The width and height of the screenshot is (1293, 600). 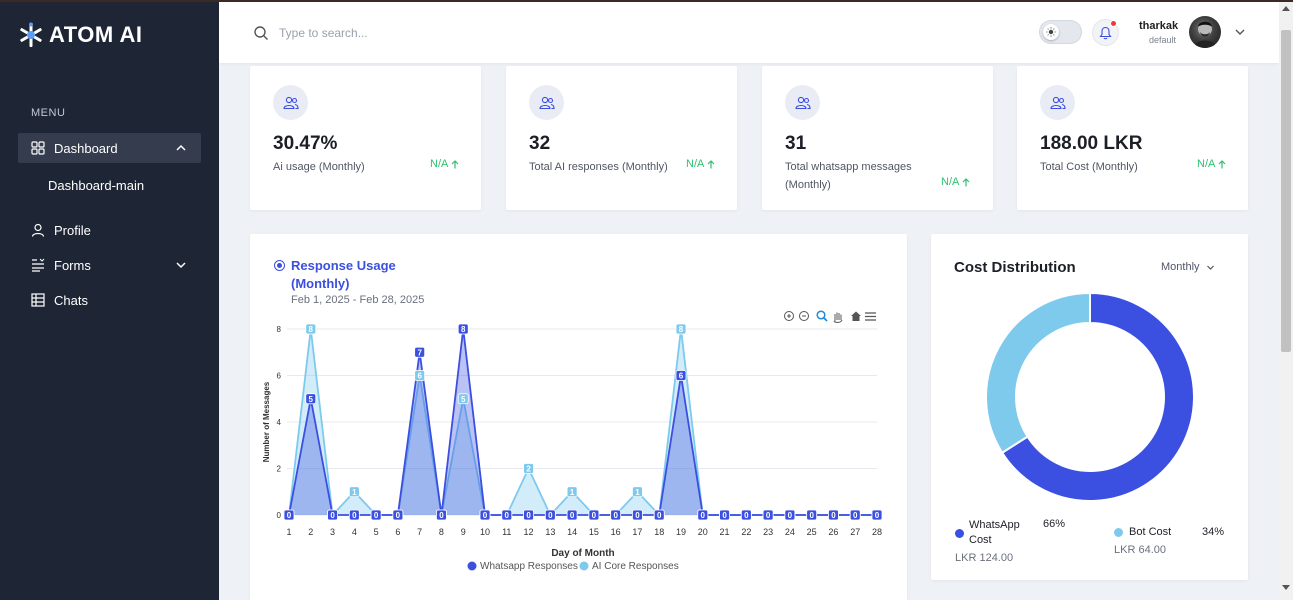 I want to click on data-label: 2, so click(x=528, y=468).